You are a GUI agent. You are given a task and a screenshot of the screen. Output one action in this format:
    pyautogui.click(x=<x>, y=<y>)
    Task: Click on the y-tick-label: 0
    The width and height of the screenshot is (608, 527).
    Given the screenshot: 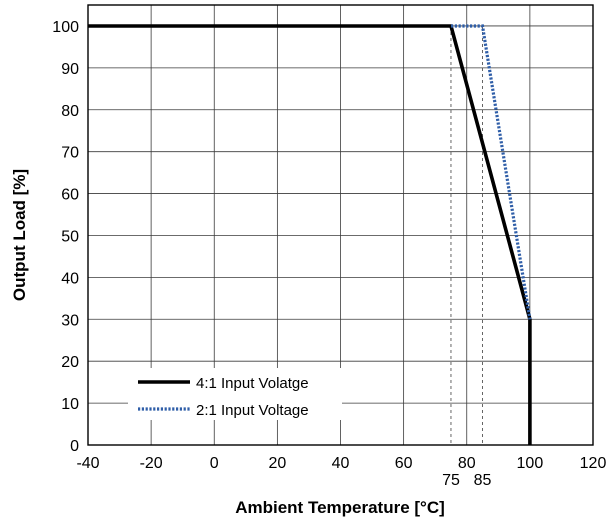 What is the action you would take?
    pyautogui.click(x=74, y=446)
    